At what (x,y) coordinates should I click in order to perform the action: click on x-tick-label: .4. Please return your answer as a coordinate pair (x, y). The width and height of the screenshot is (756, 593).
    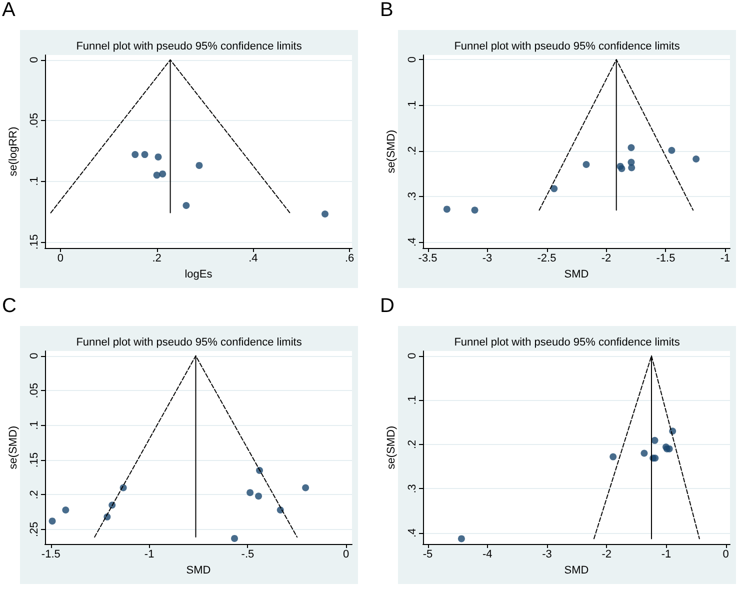
    Looking at the image, I should click on (253, 258).